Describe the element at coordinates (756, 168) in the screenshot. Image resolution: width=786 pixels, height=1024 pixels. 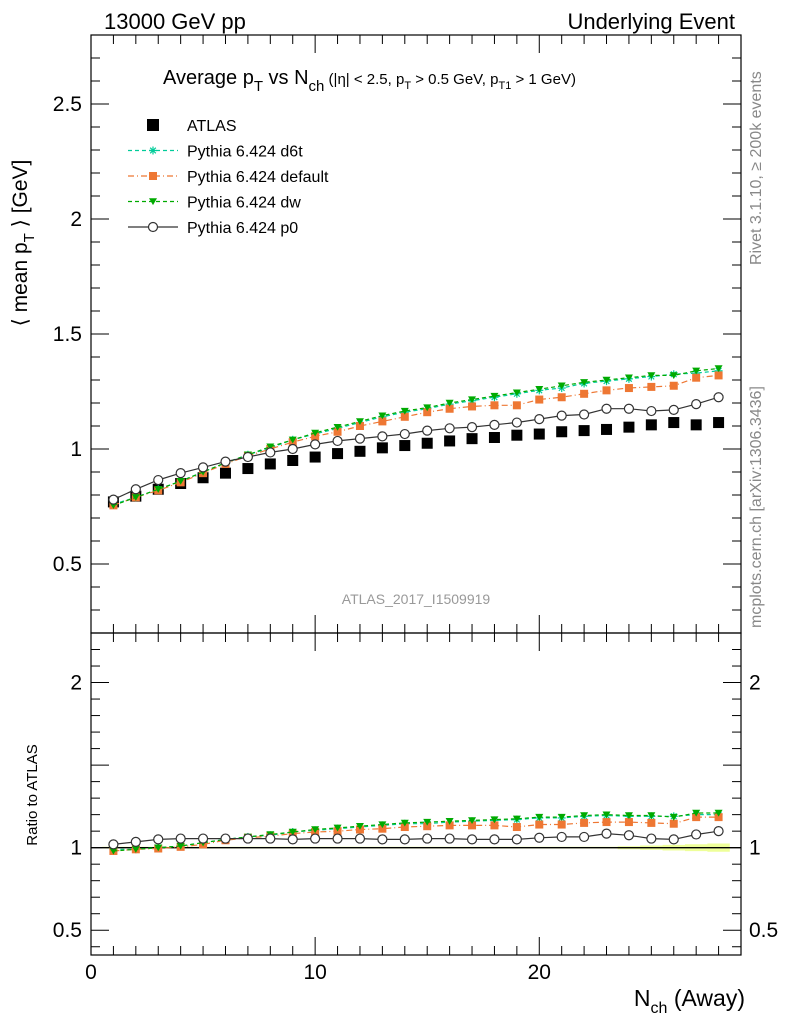
I see `rivet-version-label: Rivet 3.1.10, ≥ 200k events` at that location.